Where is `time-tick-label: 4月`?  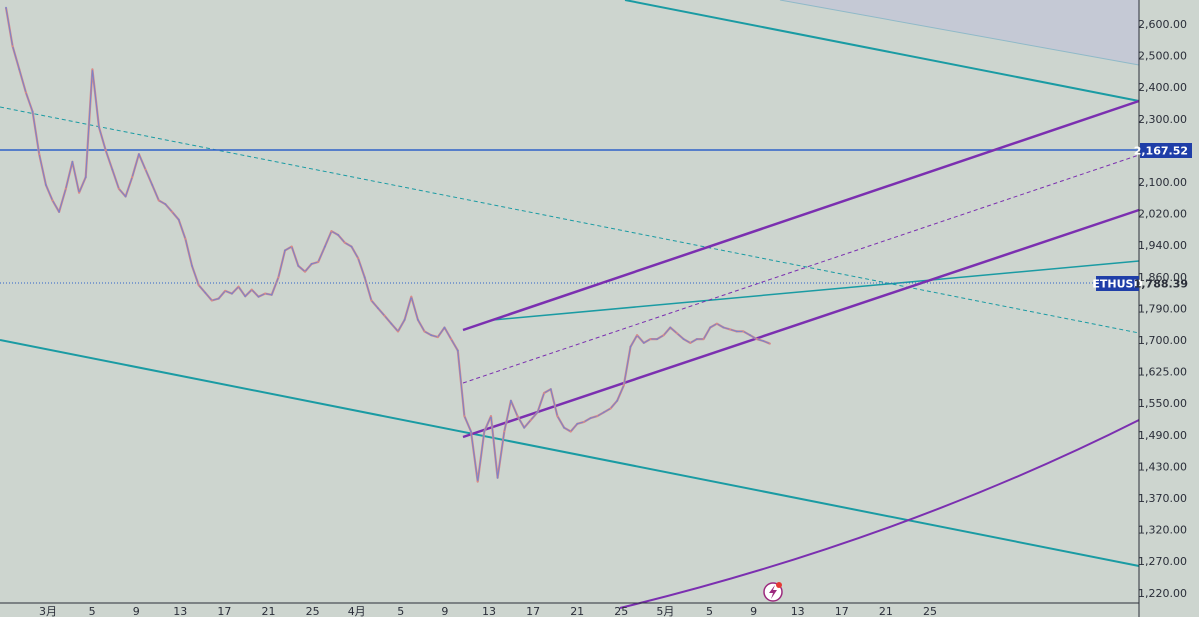 time-tick-label: 4月 is located at coordinates (357, 611).